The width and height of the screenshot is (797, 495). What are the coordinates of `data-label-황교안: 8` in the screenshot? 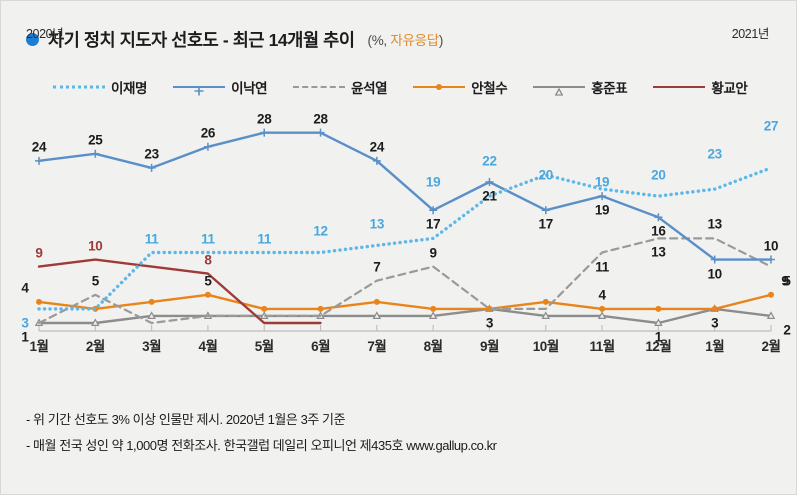 It's located at (208, 260).